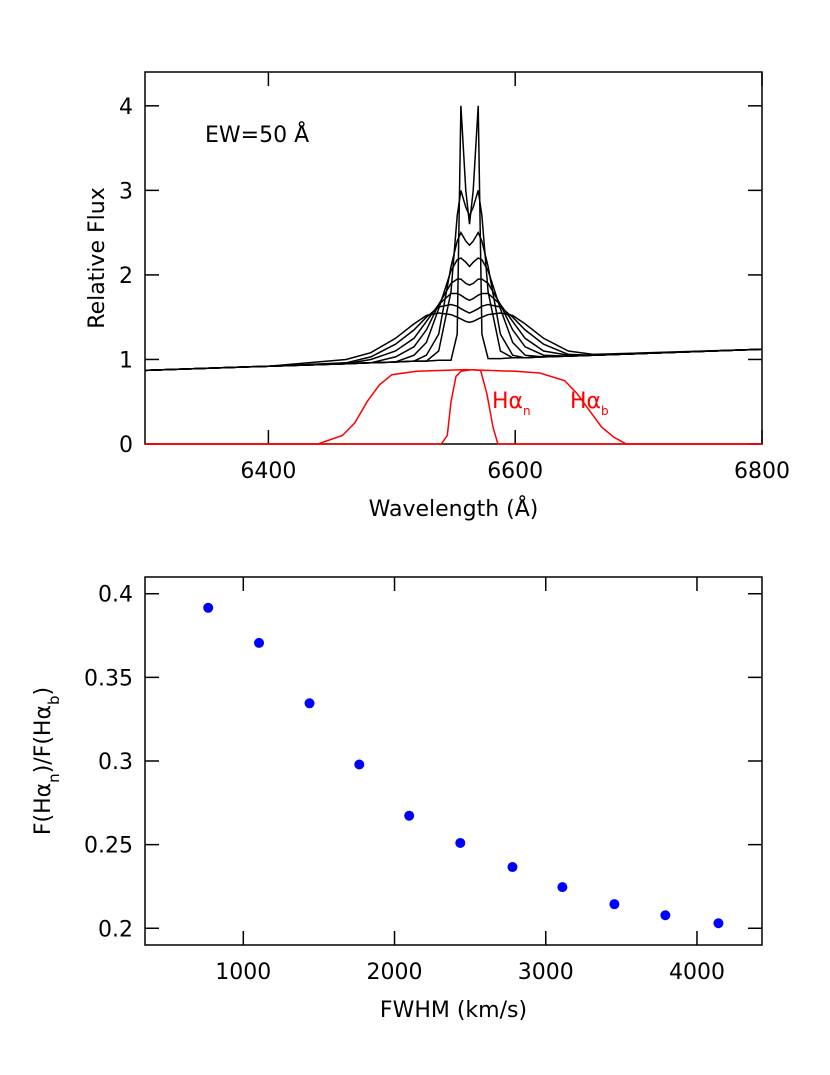 The height and width of the screenshot is (1075, 830). I want to click on series-label-sub: b, so click(605, 411).